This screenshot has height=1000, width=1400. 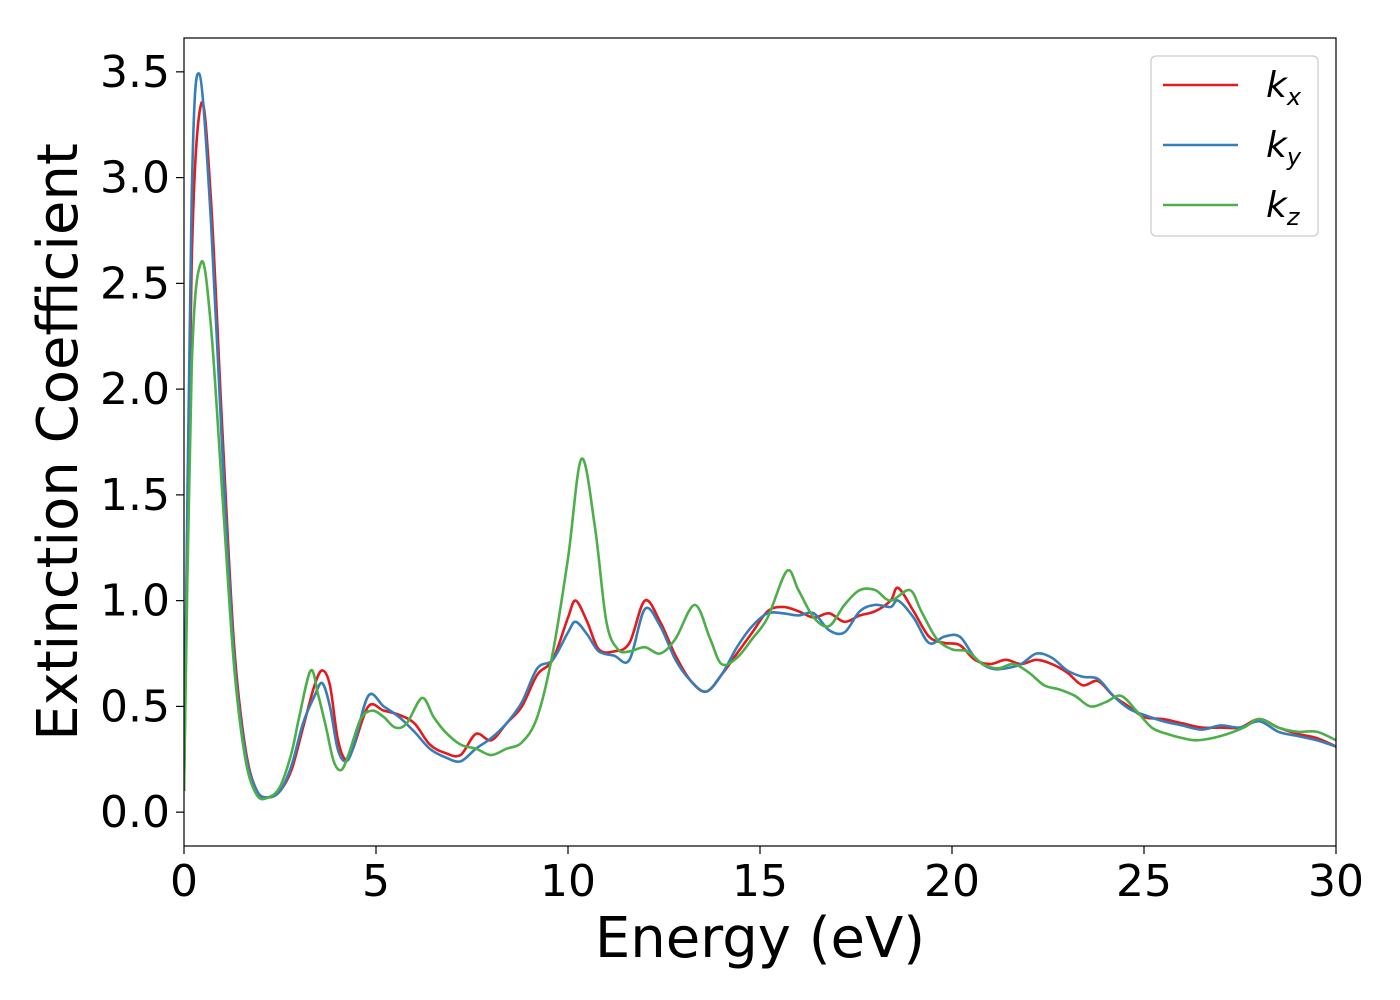 I want to click on y-tick-label: 3.5, so click(x=135, y=72).